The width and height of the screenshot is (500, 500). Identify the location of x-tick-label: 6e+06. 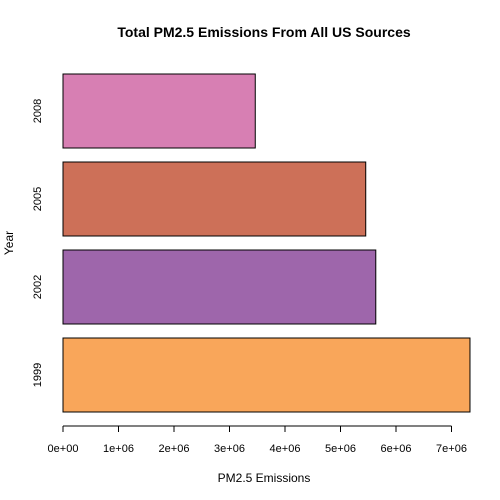
(396, 449).